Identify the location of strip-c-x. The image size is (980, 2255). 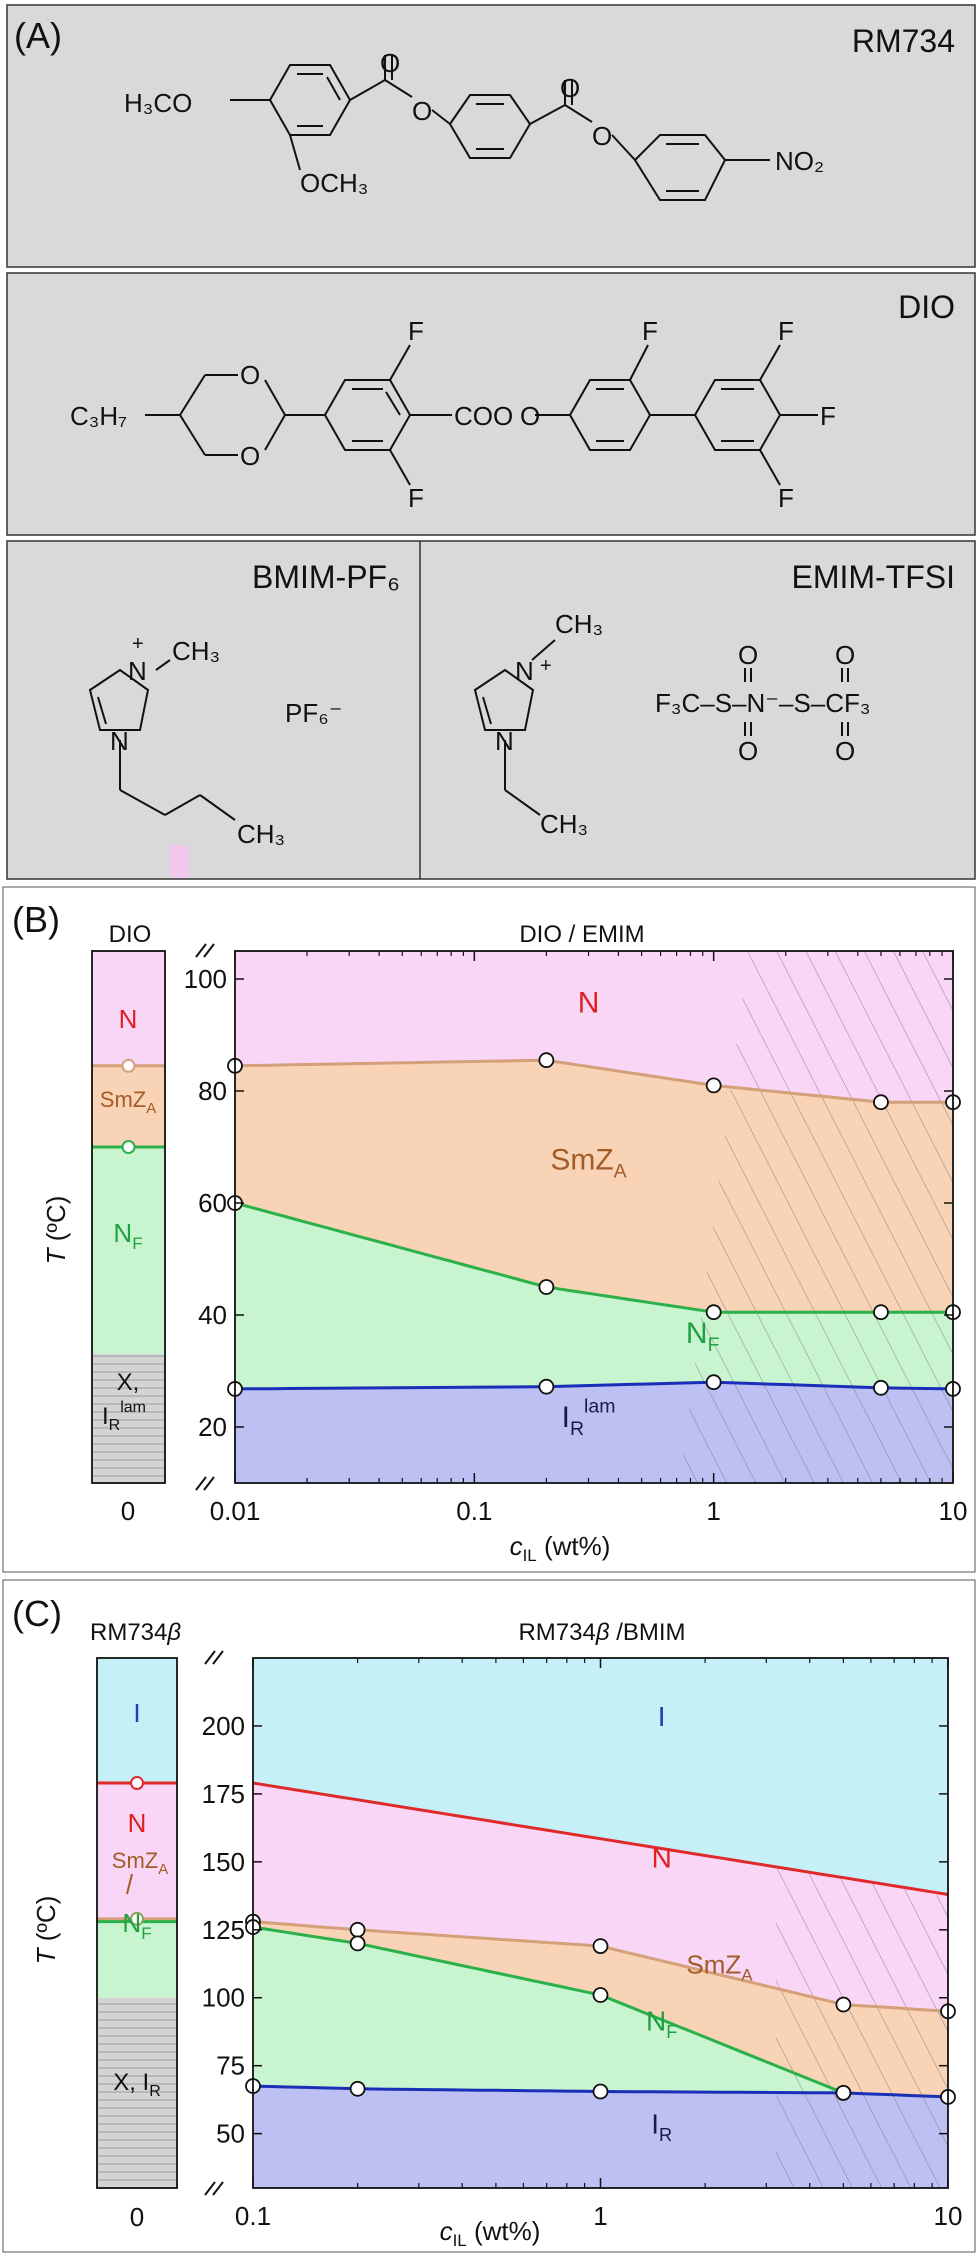
(137, 2092).